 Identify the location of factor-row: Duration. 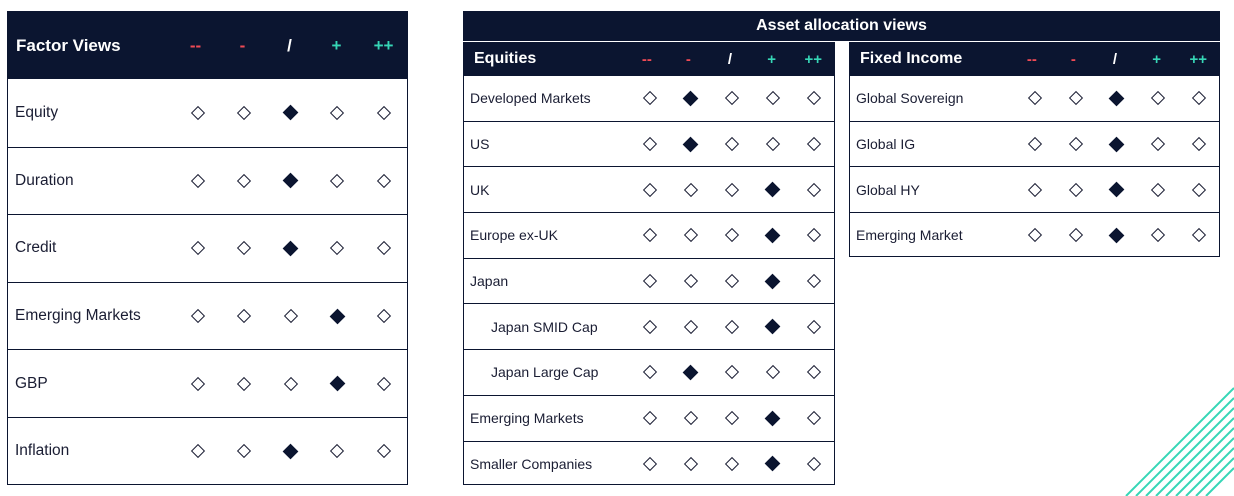
(208, 180).